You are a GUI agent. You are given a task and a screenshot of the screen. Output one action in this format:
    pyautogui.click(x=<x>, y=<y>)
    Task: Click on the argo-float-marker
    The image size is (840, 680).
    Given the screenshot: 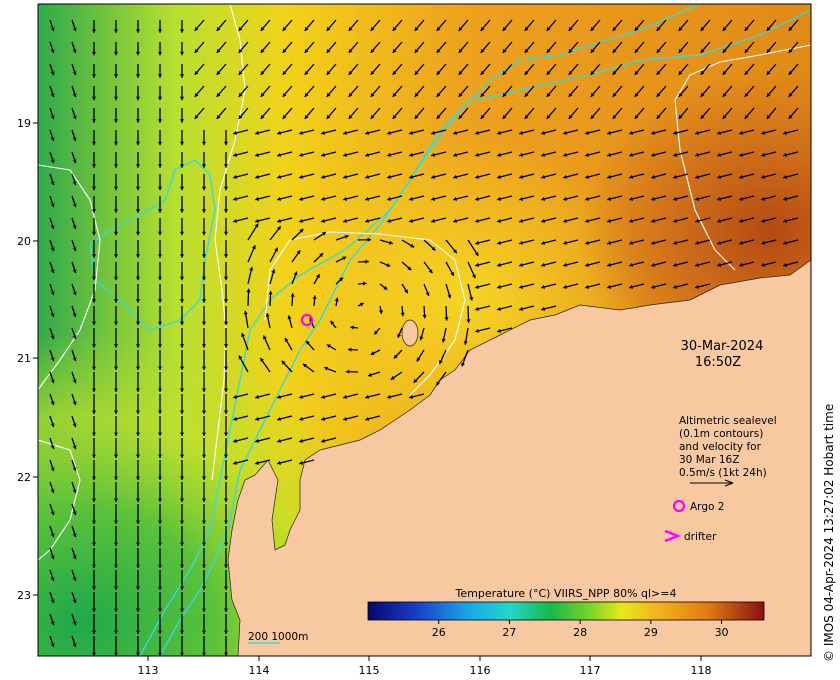 What is the action you would take?
    pyautogui.click(x=307, y=320)
    